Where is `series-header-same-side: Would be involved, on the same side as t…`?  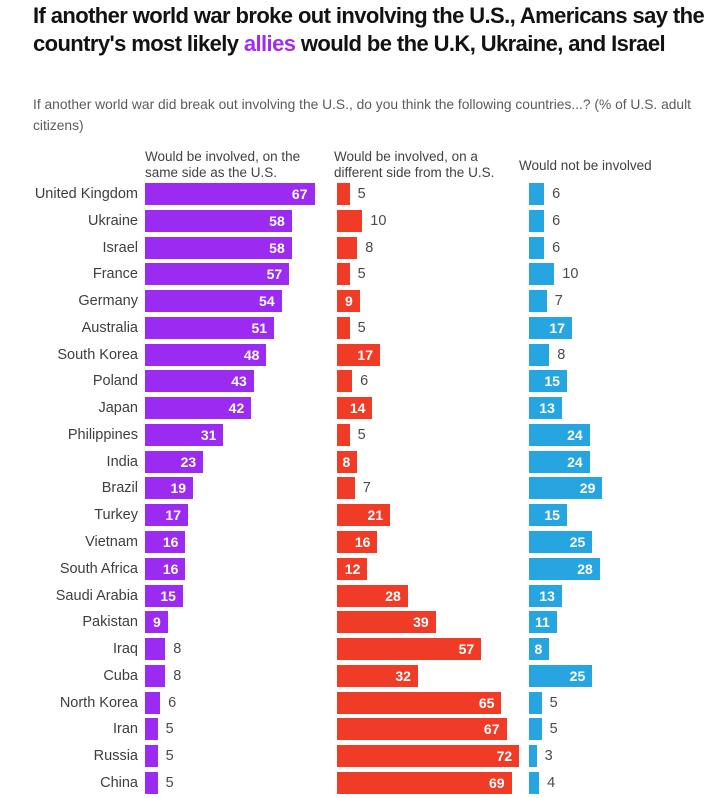 series-header-same-side: Would be involved, on the same side as t… is located at coordinates (223, 164).